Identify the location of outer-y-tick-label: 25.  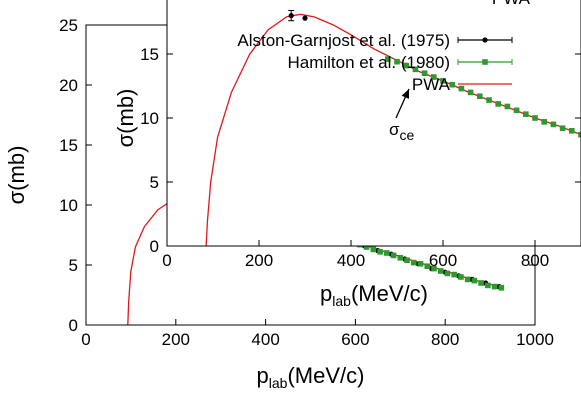
(68, 25).